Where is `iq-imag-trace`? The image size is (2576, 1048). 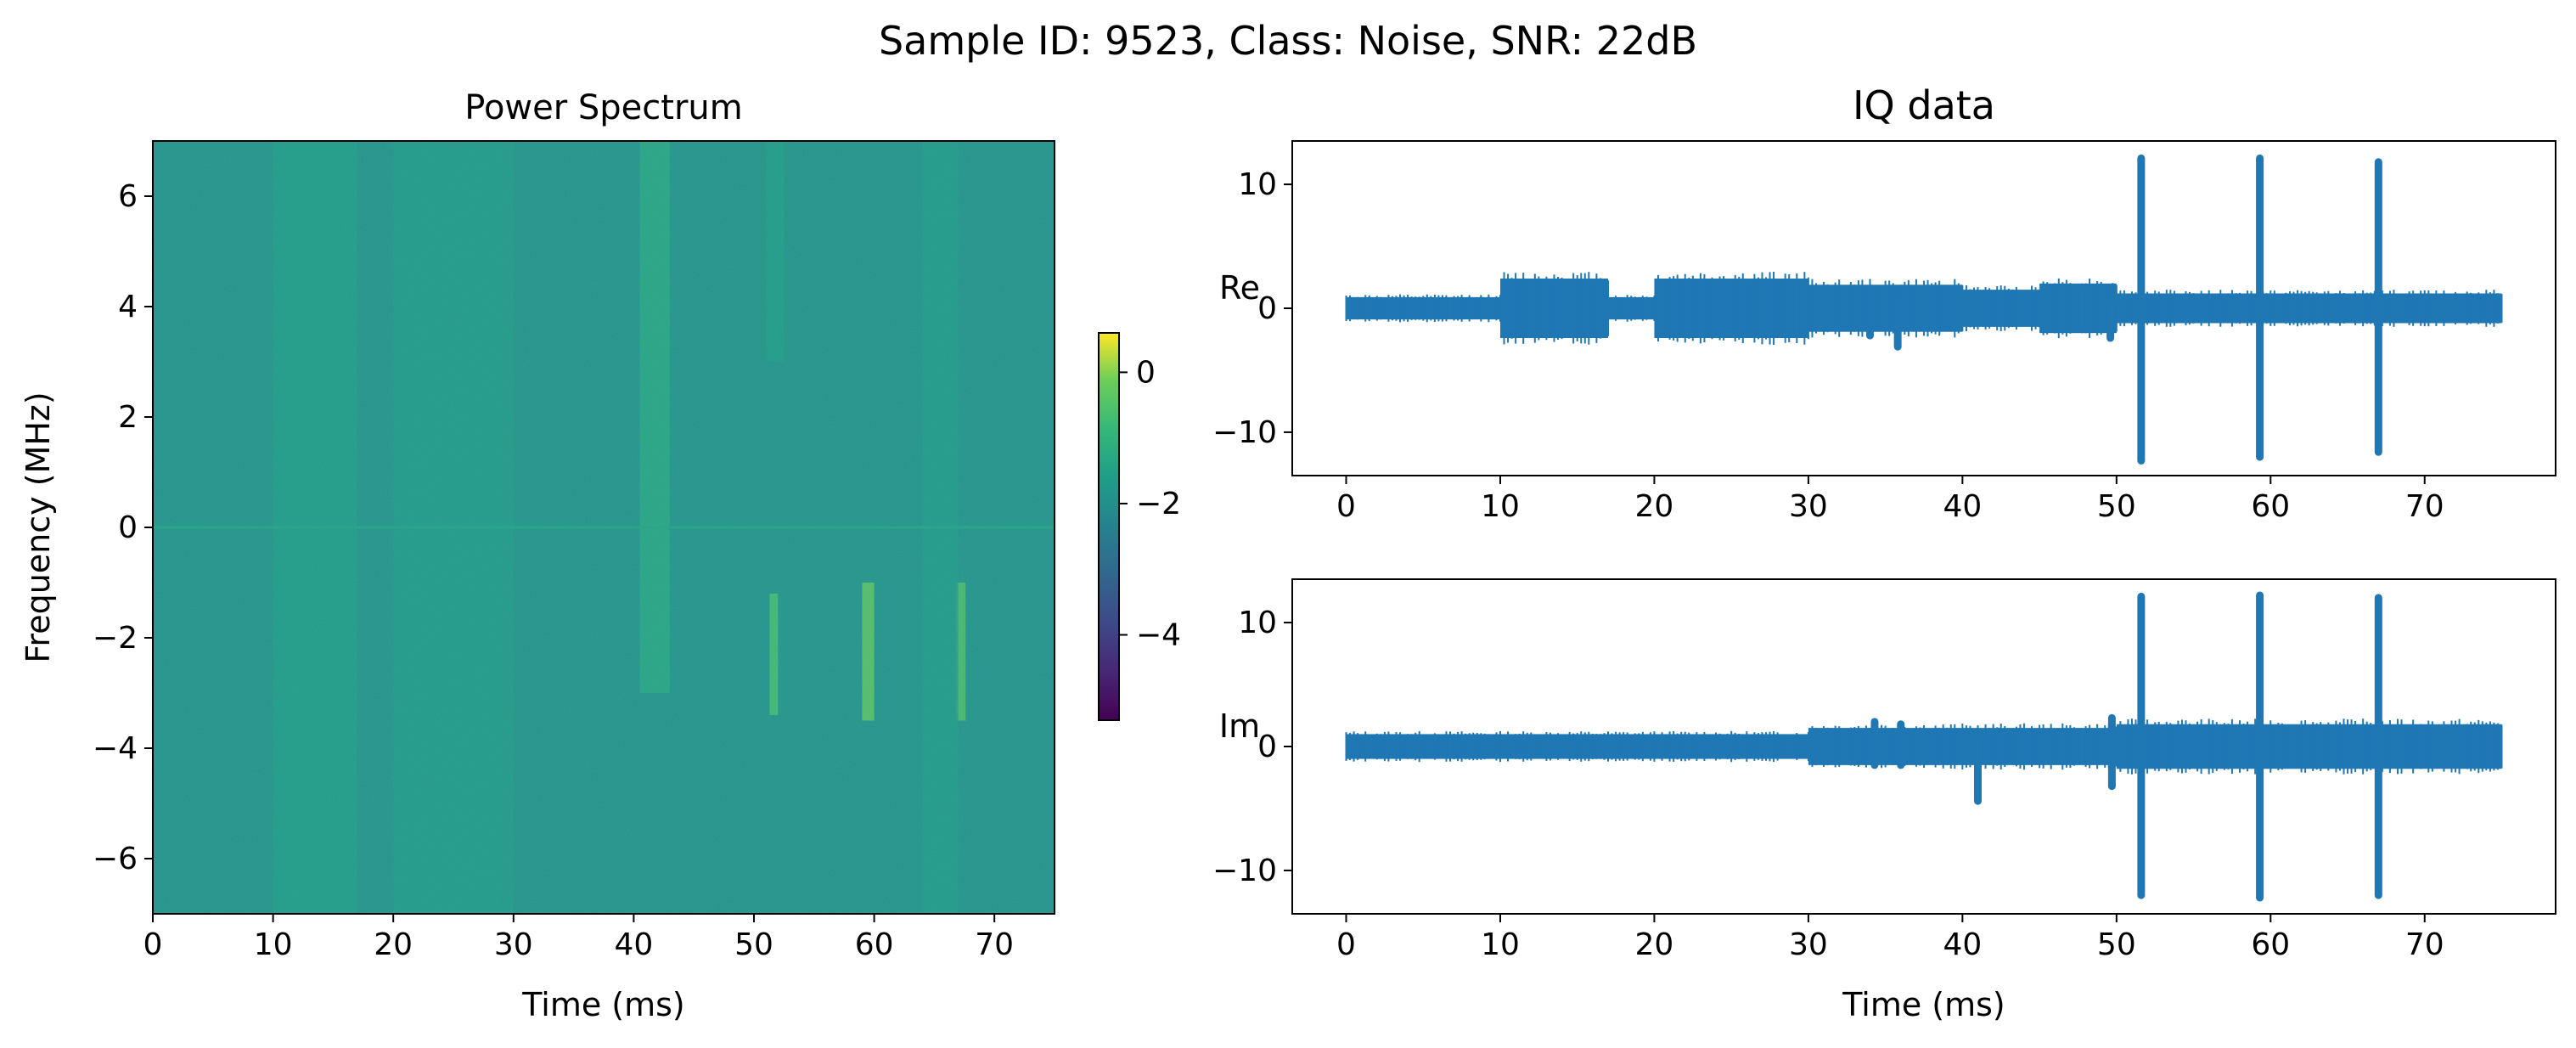 iq-imag-trace is located at coordinates (1924, 746).